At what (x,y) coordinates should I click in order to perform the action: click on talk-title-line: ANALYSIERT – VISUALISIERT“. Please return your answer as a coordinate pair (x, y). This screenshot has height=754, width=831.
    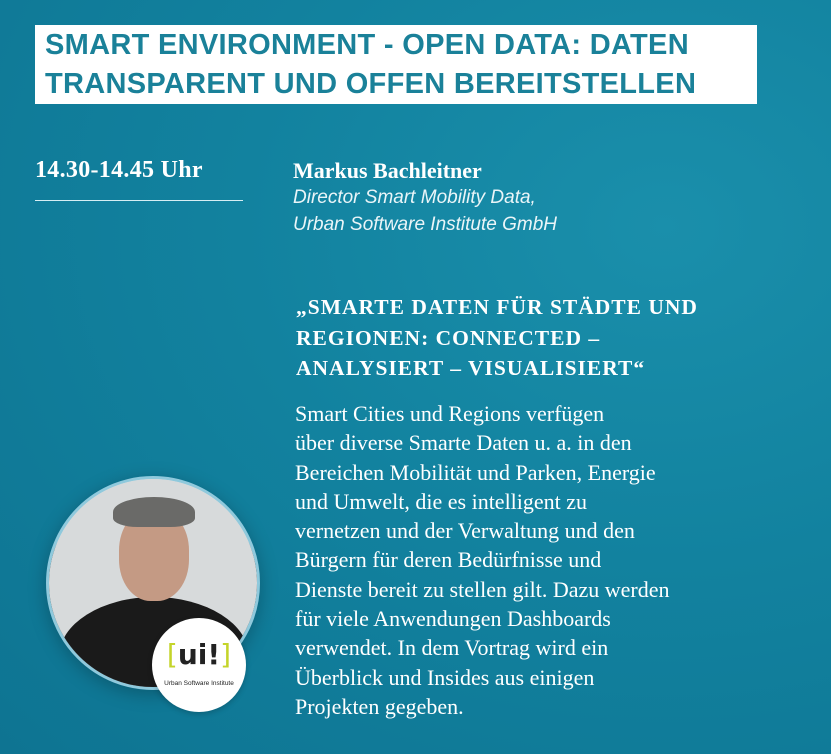
    Looking at the image, I should click on (471, 368).